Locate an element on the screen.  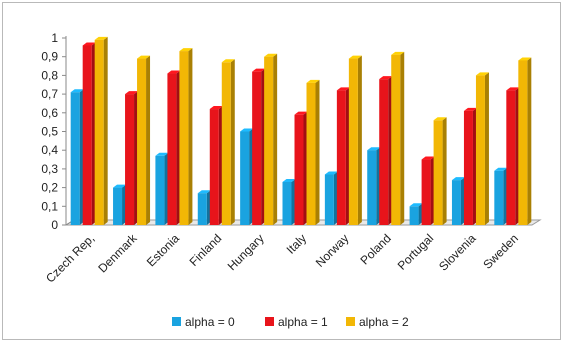
y-tick-label: 0,7 is located at coordinates (49, 94).